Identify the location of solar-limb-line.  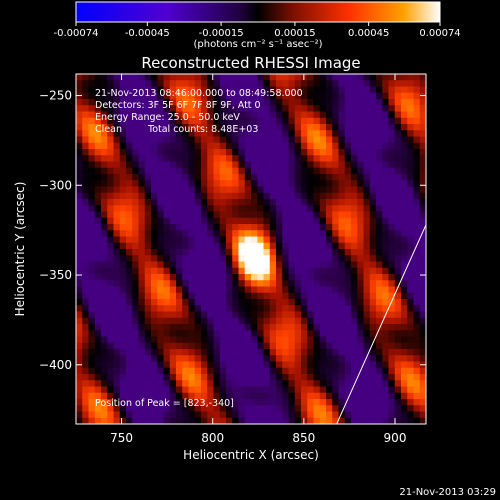
(381, 324).